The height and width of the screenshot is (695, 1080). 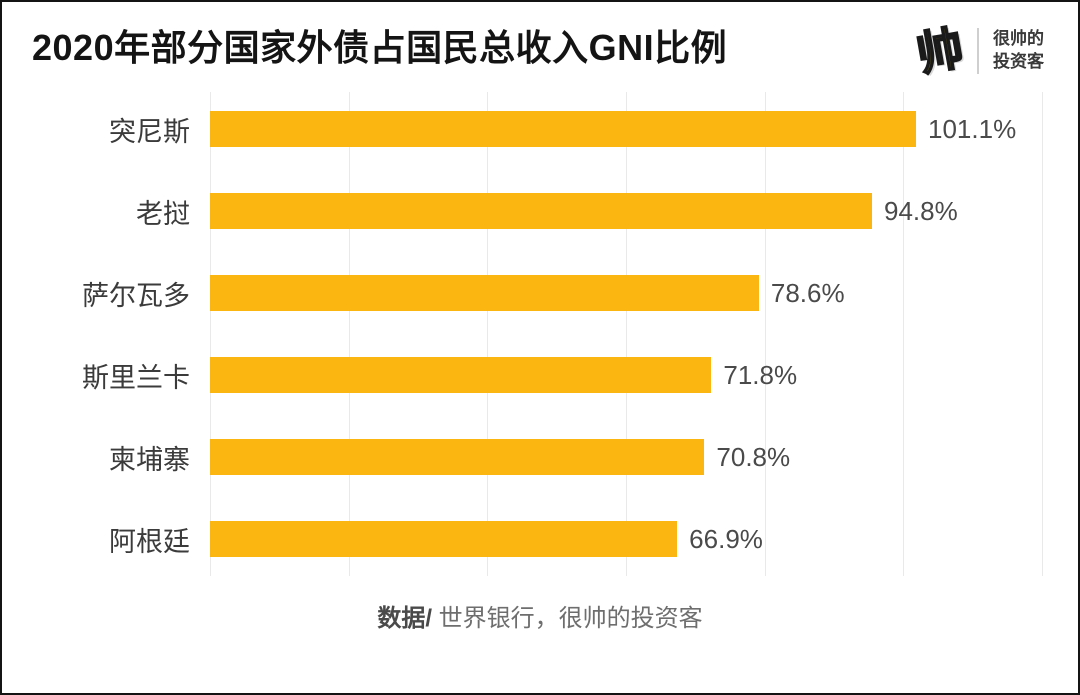 I want to click on category-label: 阿根廷, so click(x=149, y=541).